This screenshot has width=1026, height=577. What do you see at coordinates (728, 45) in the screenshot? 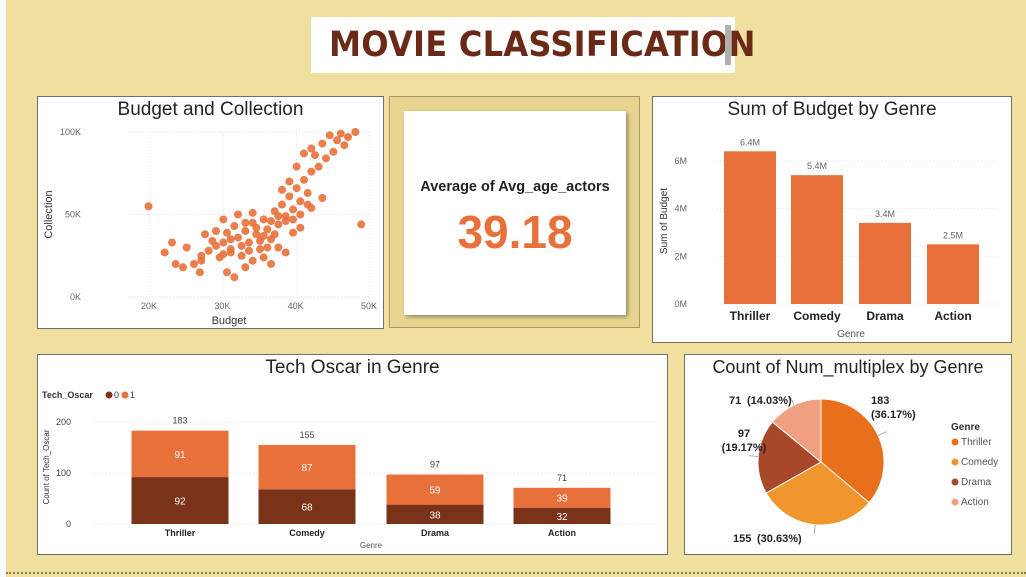
I see `title-cursor-bar` at bounding box center [728, 45].